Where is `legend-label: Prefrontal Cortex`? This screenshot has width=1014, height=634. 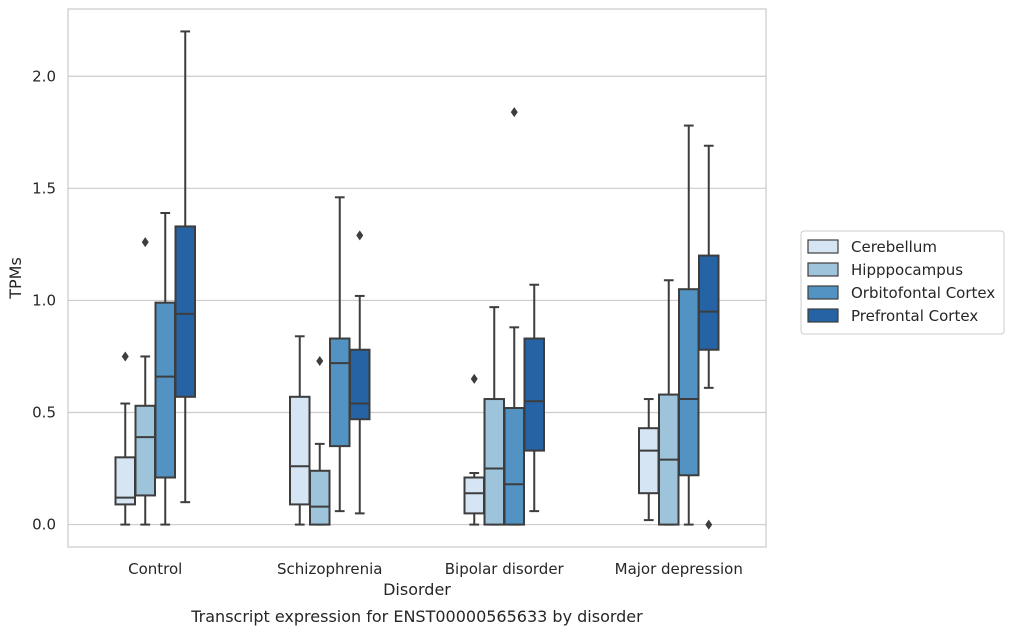
legend-label: Prefrontal Cortex is located at coordinates (914, 316).